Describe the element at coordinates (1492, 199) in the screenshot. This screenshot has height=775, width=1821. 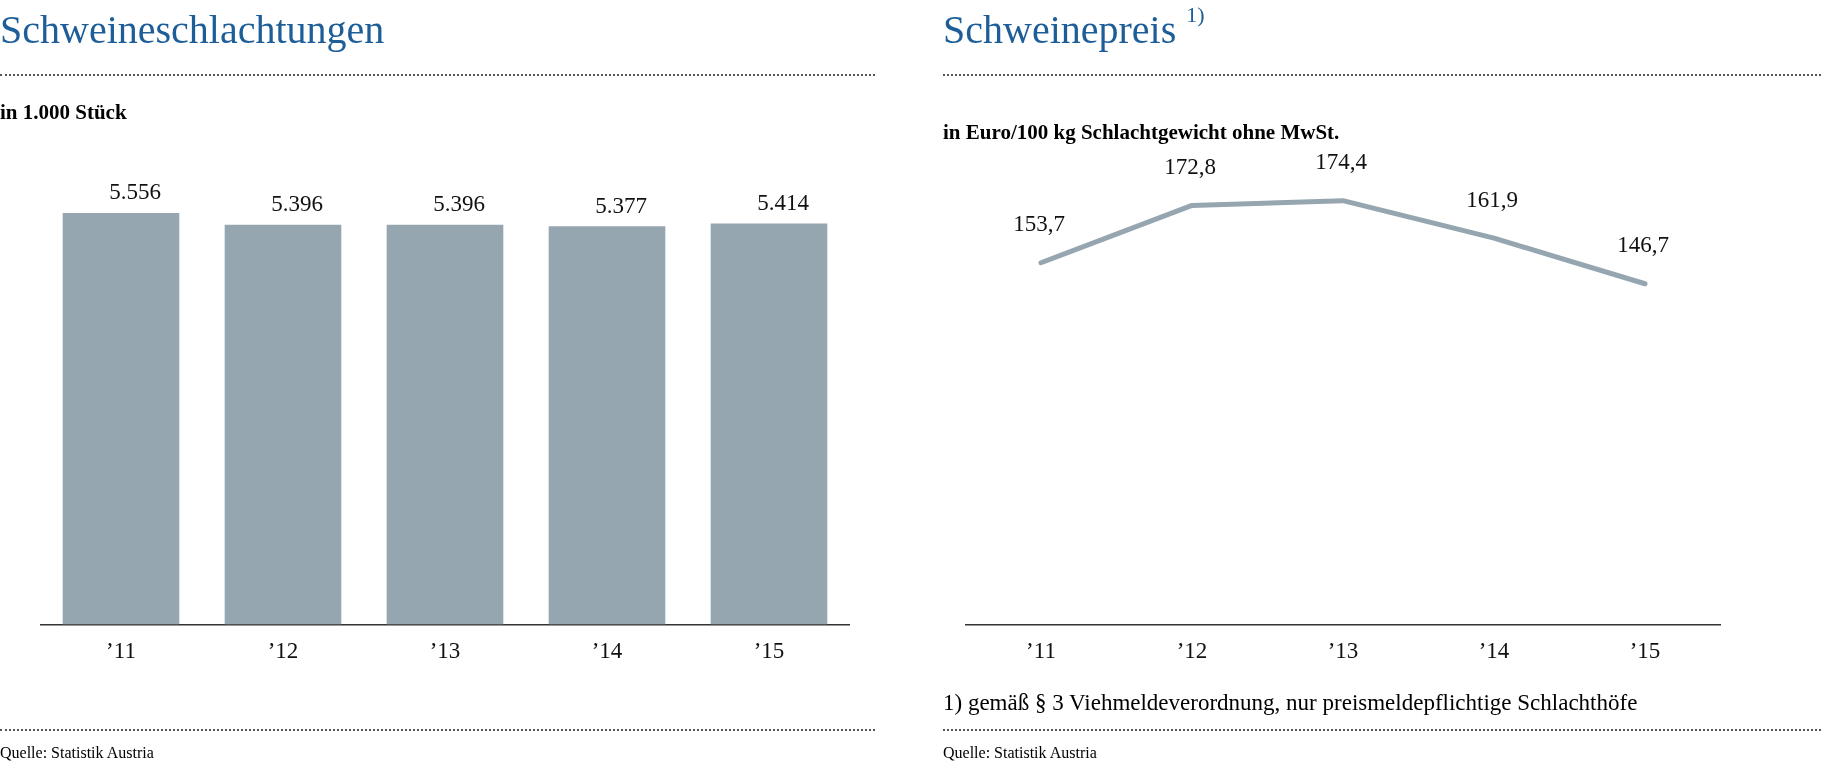
I see `data-label: 161,9` at that location.